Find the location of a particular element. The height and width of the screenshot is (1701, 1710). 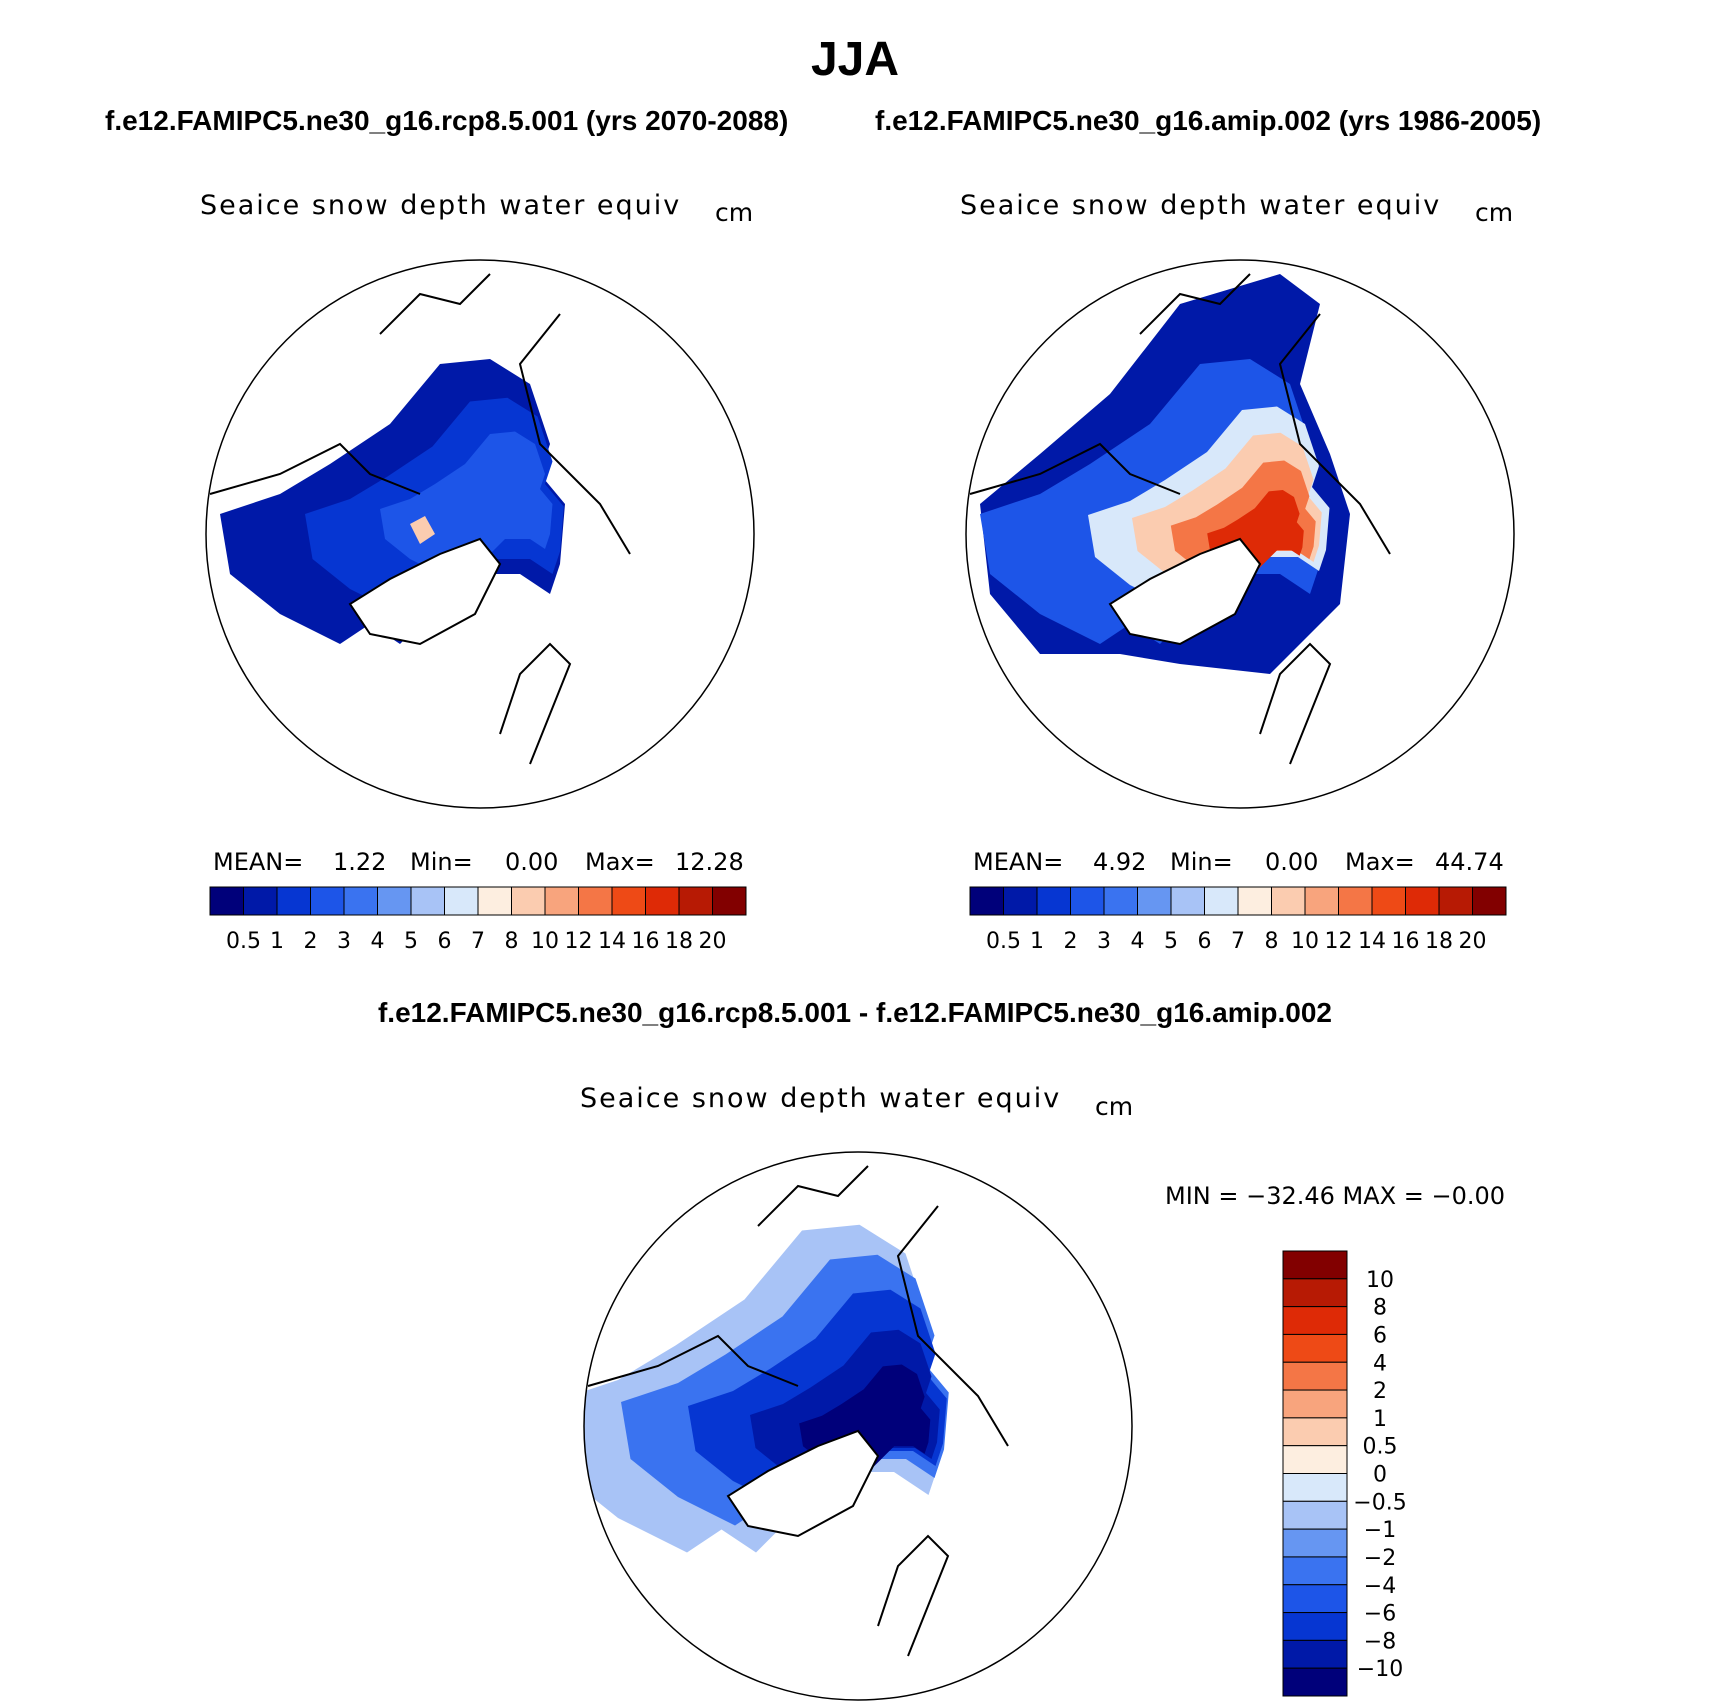

left-colorbar-tick-label: 4 is located at coordinates (378, 941).